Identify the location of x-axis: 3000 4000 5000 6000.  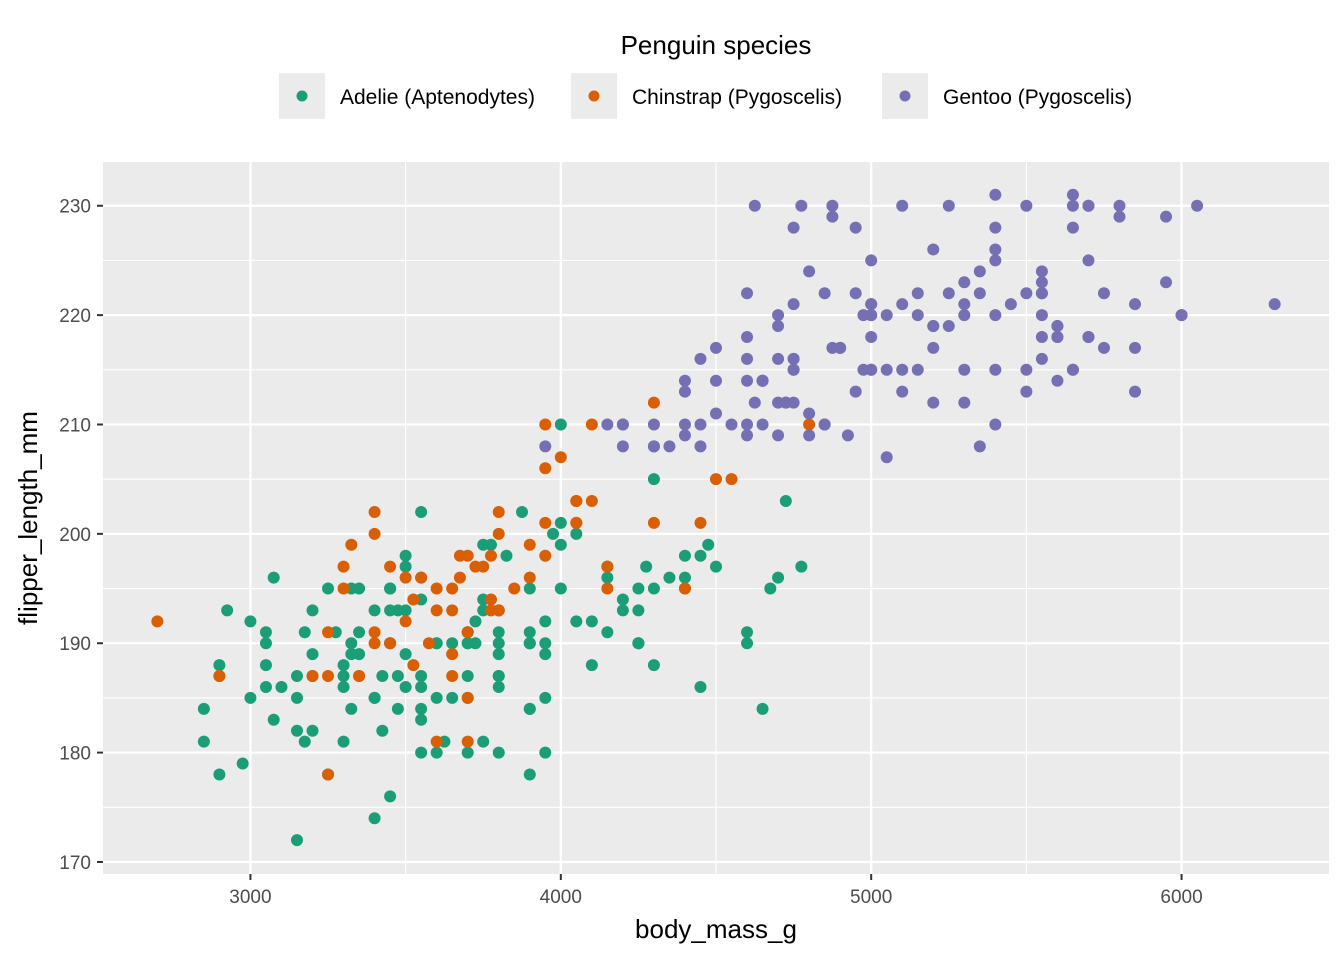
(716, 891).